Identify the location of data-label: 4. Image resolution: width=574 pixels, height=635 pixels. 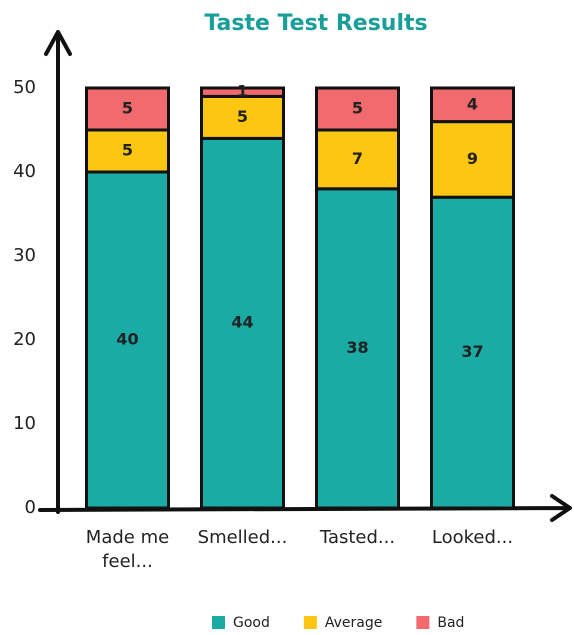
(472, 103).